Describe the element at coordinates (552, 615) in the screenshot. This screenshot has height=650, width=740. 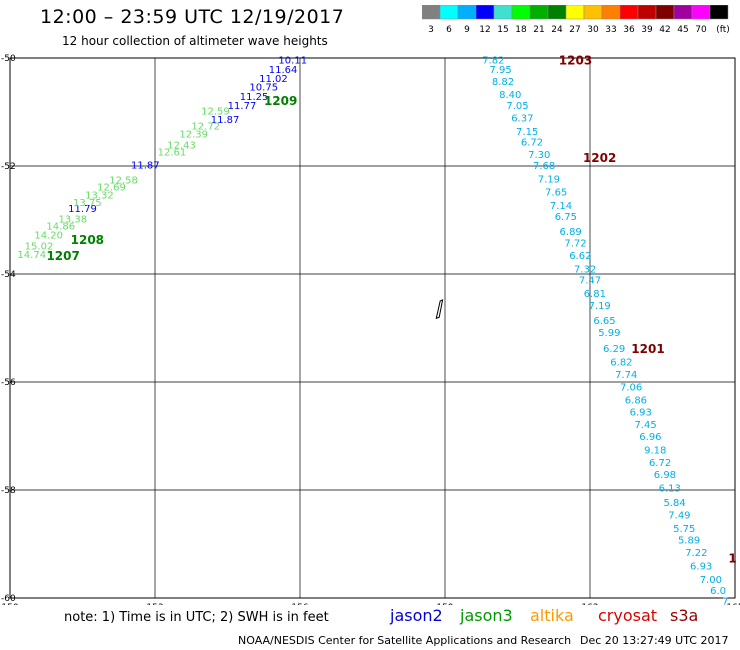
I see `mission-altika: altika` at that location.